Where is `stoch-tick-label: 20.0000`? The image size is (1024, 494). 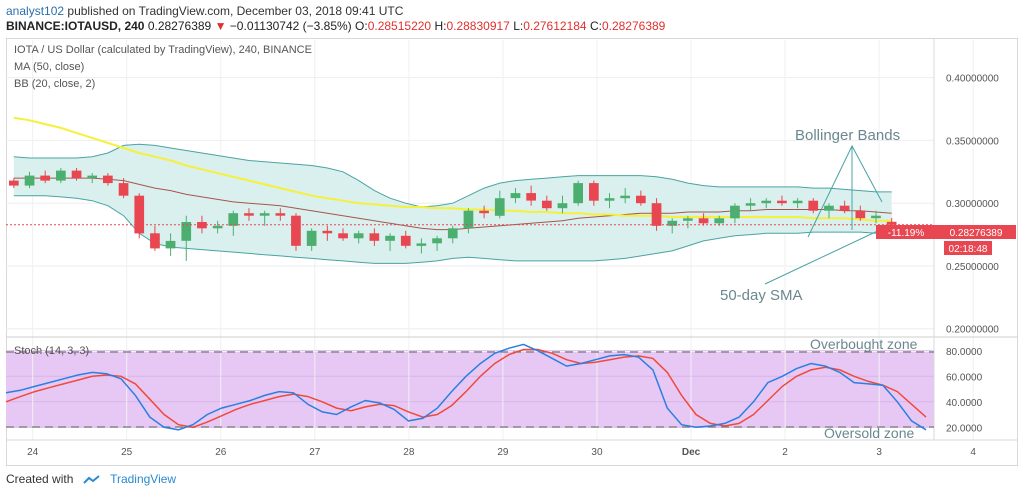 stoch-tick-label: 20.0000 is located at coordinates (964, 428).